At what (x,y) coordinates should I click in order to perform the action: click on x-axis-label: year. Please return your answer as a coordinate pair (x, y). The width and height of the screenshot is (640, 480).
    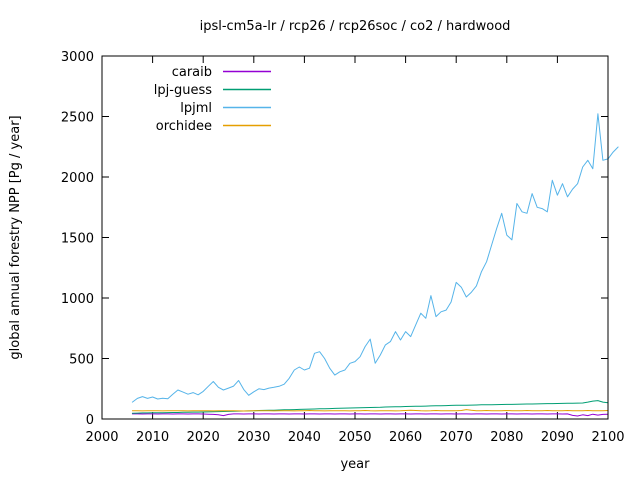
    Looking at the image, I should click on (355, 464).